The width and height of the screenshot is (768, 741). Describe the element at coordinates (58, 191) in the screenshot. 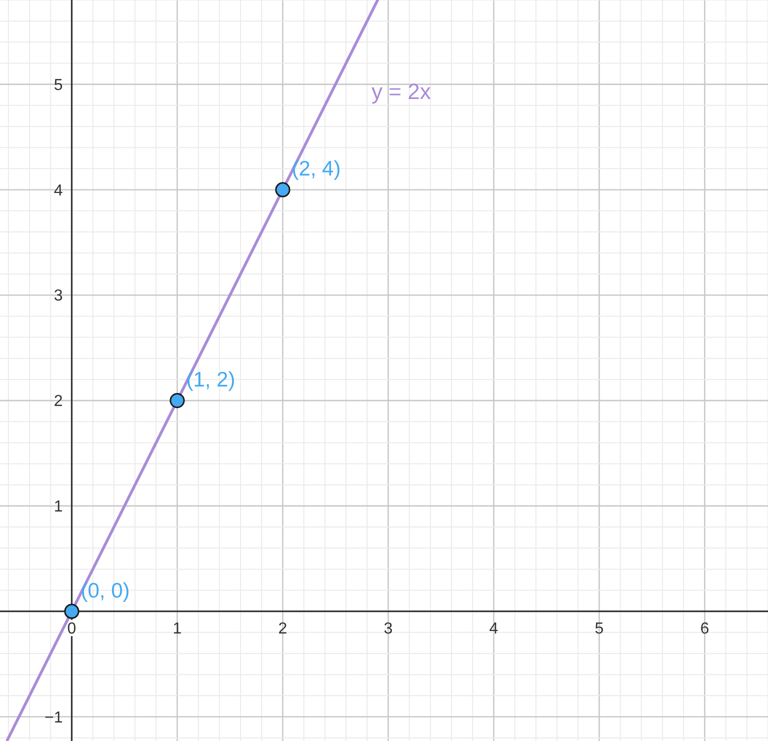

I see `y-tick-label: 4` at that location.